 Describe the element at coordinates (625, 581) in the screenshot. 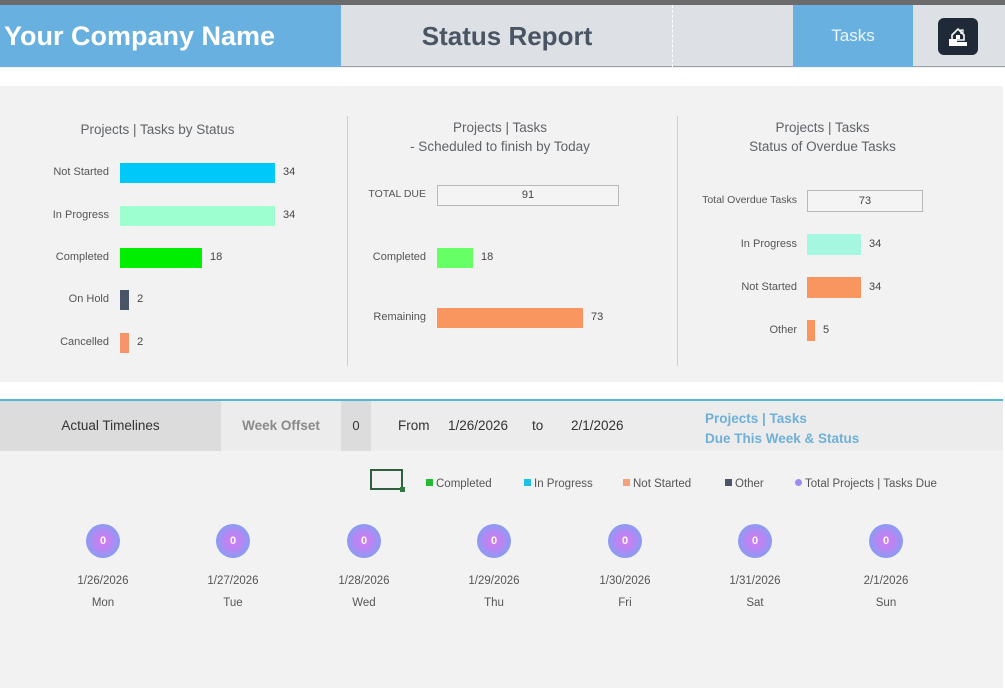

I see `day-date: 1/30/2026` at that location.